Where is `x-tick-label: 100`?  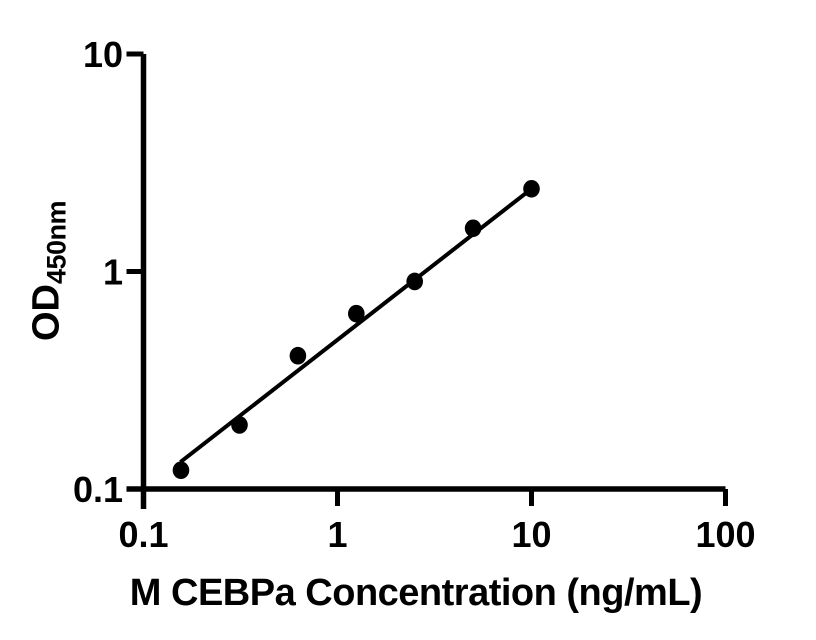 x-tick-label: 100 is located at coordinates (725, 534).